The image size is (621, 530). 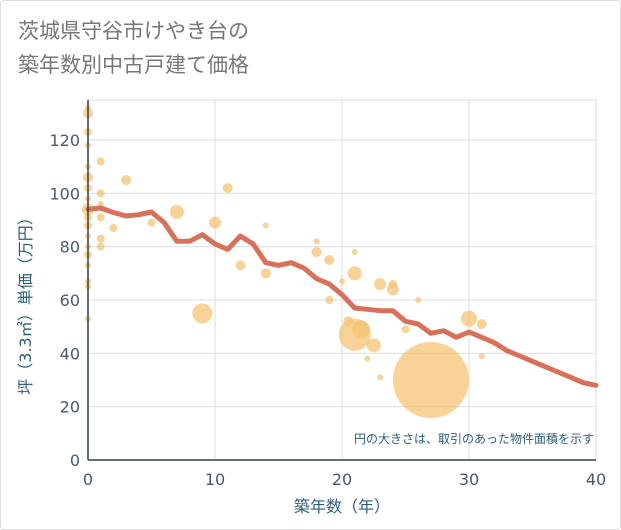 What do you see at coordinates (70, 300) in the screenshot?
I see `y-tick-label: 60` at bounding box center [70, 300].